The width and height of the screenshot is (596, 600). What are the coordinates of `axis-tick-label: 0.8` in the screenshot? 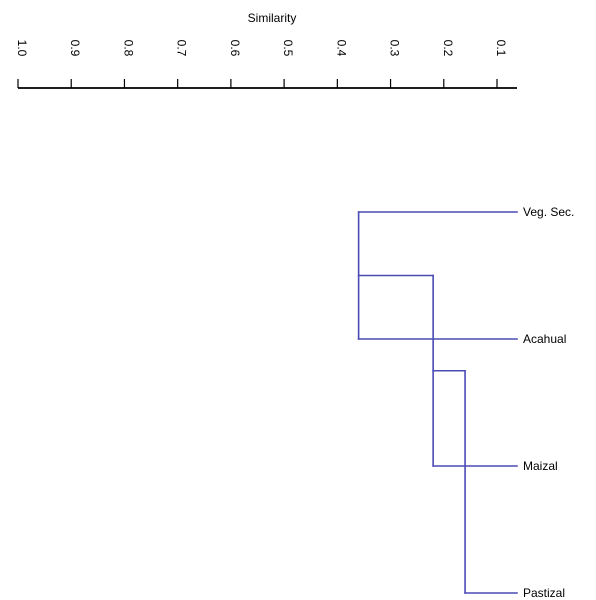 It's located at (128, 48).